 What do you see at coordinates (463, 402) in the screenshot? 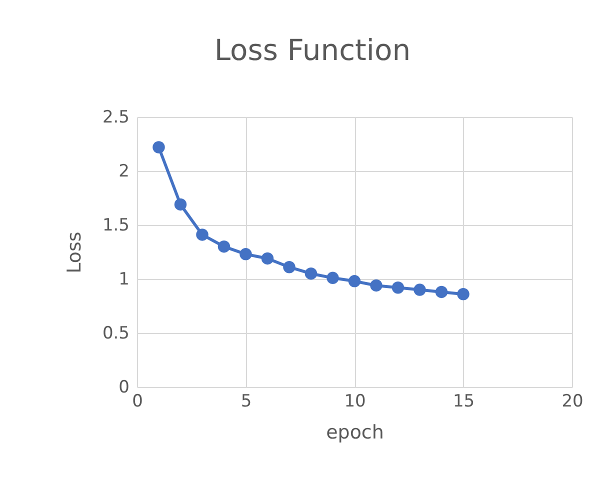
I see `x-tick-label: 15` at bounding box center [463, 402].